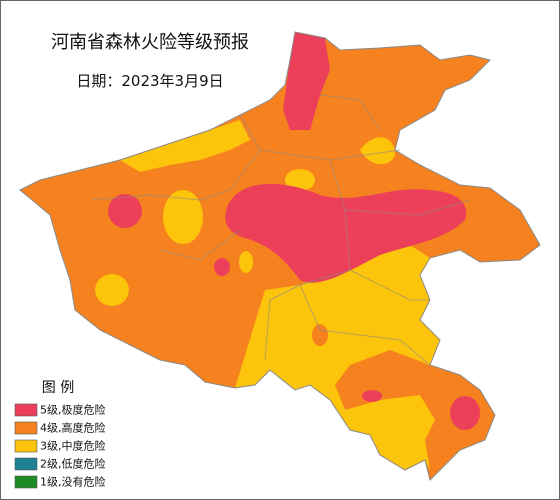 The image size is (560, 500). What do you see at coordinates (73, 482) in the screenshot?
I see `legend-label: 1级,没有危险` at bounding box center [73, 482].